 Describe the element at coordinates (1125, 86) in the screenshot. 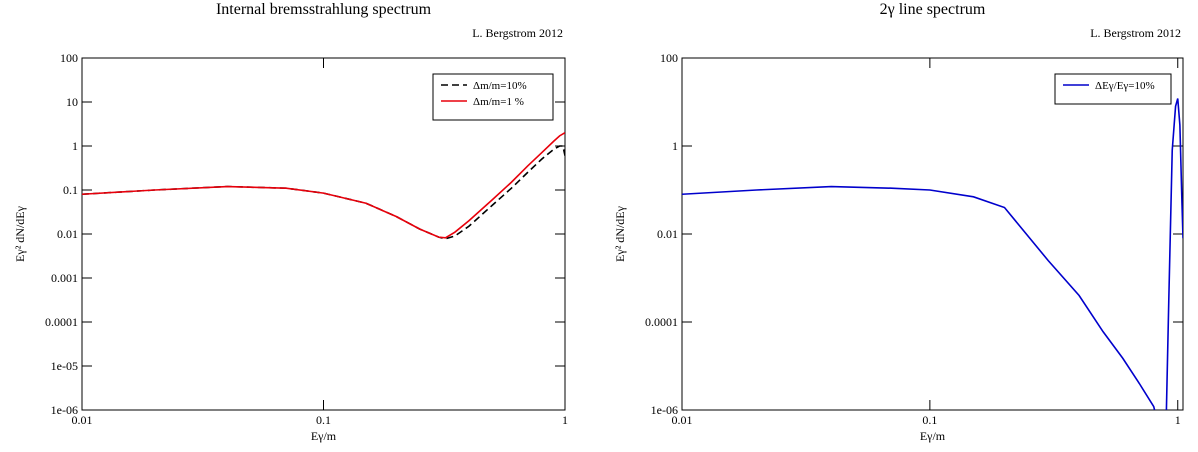

I see `legend-label: ΔEγ/Eγ=10%` at that location.